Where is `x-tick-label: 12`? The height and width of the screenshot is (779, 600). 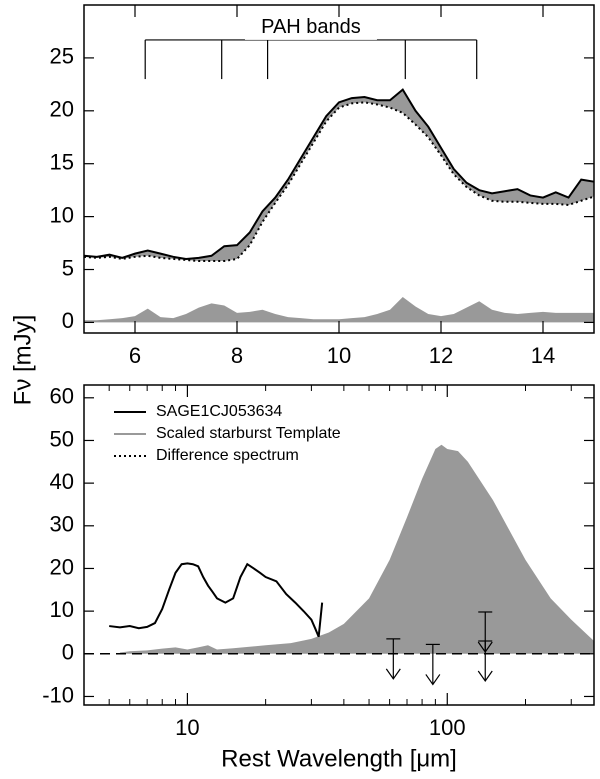
x-tick-label: 12 is located at coordinates (441, 355).